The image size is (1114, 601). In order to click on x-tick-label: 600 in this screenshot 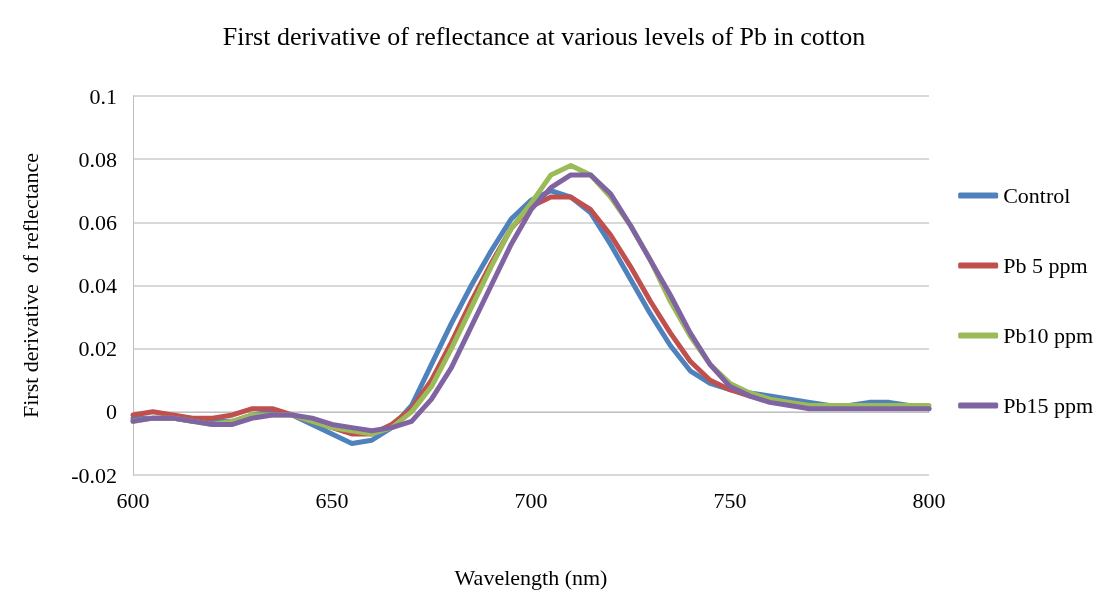, I will do `click(133, 500)`.